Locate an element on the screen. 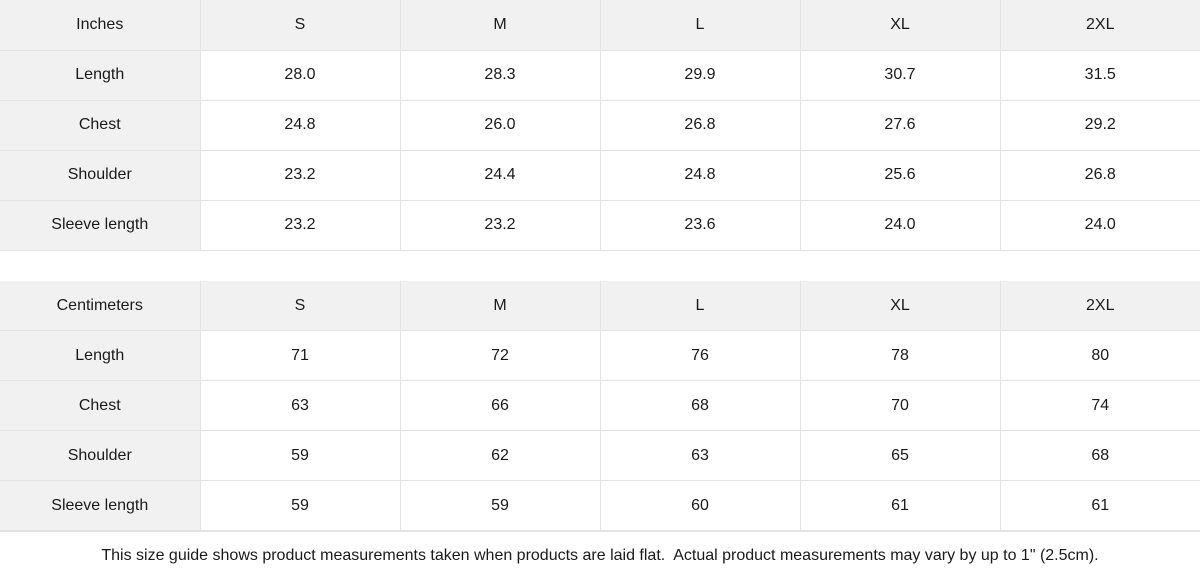  cell-shoulder-2xl: 68 is located at coordinates (1099, 455).